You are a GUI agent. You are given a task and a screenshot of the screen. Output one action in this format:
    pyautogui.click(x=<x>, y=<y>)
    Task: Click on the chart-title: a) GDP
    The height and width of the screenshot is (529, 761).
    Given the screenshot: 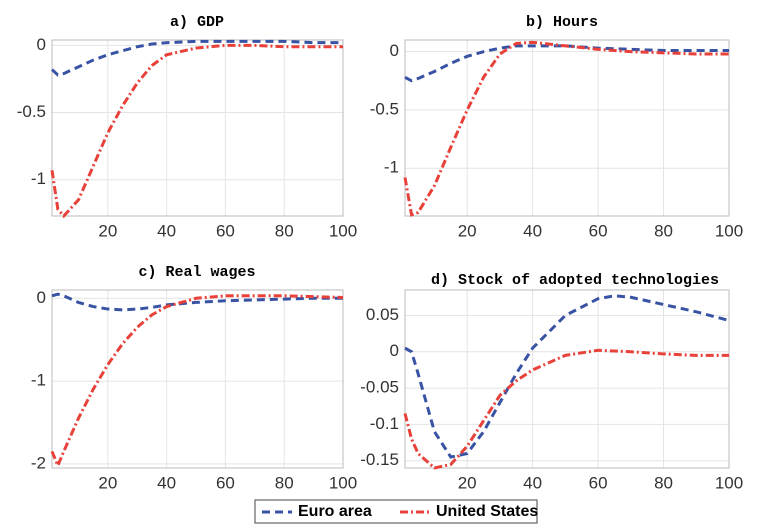 What is the action you would take?
    pyautogui.click(x=197, y=22)
    